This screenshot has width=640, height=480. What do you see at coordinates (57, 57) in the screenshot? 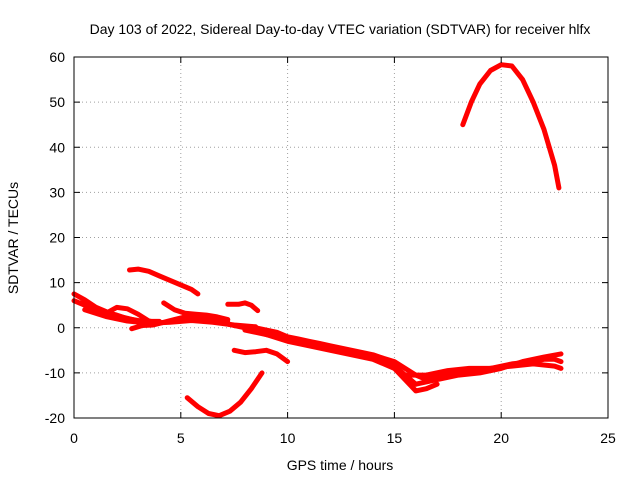
I see `y-tick-label: 60` at bounding box center [57, 57].